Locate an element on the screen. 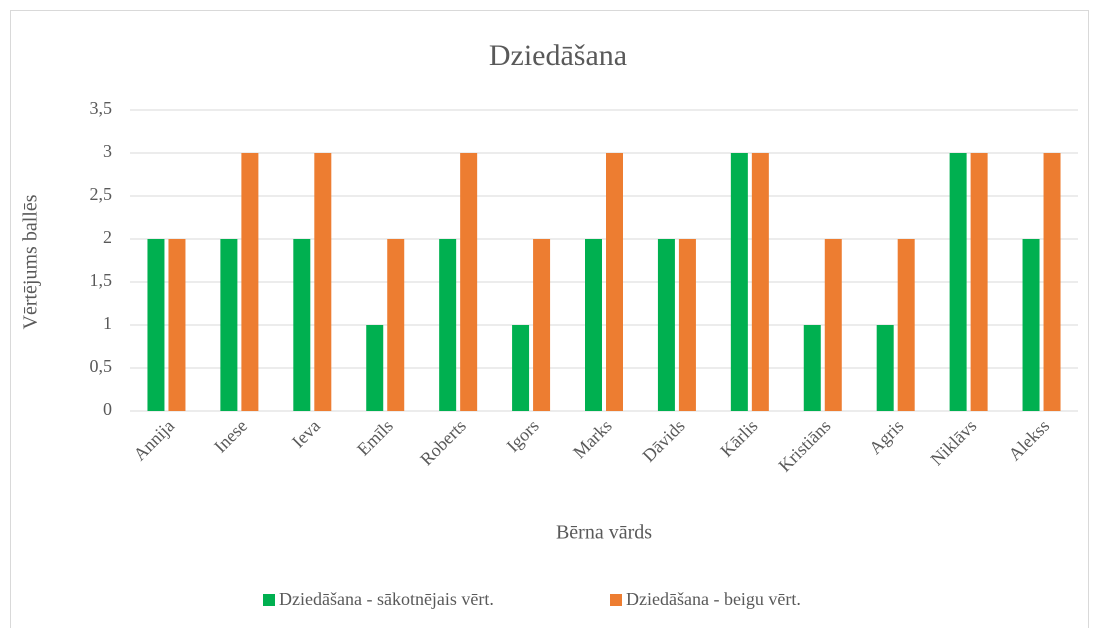  y-tick-label: 2,5 is located at coordinates (101, 194).